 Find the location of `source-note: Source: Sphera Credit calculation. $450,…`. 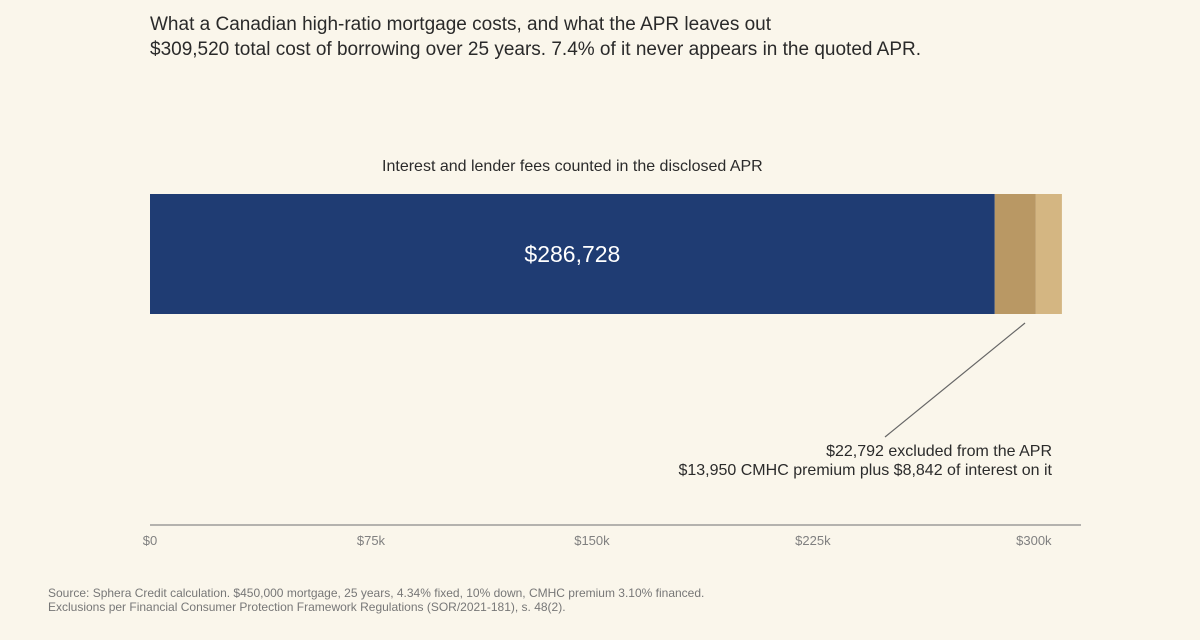

source-note: Source: Sphera Credit calculation. $450,… is located at coordinates (598, 600).